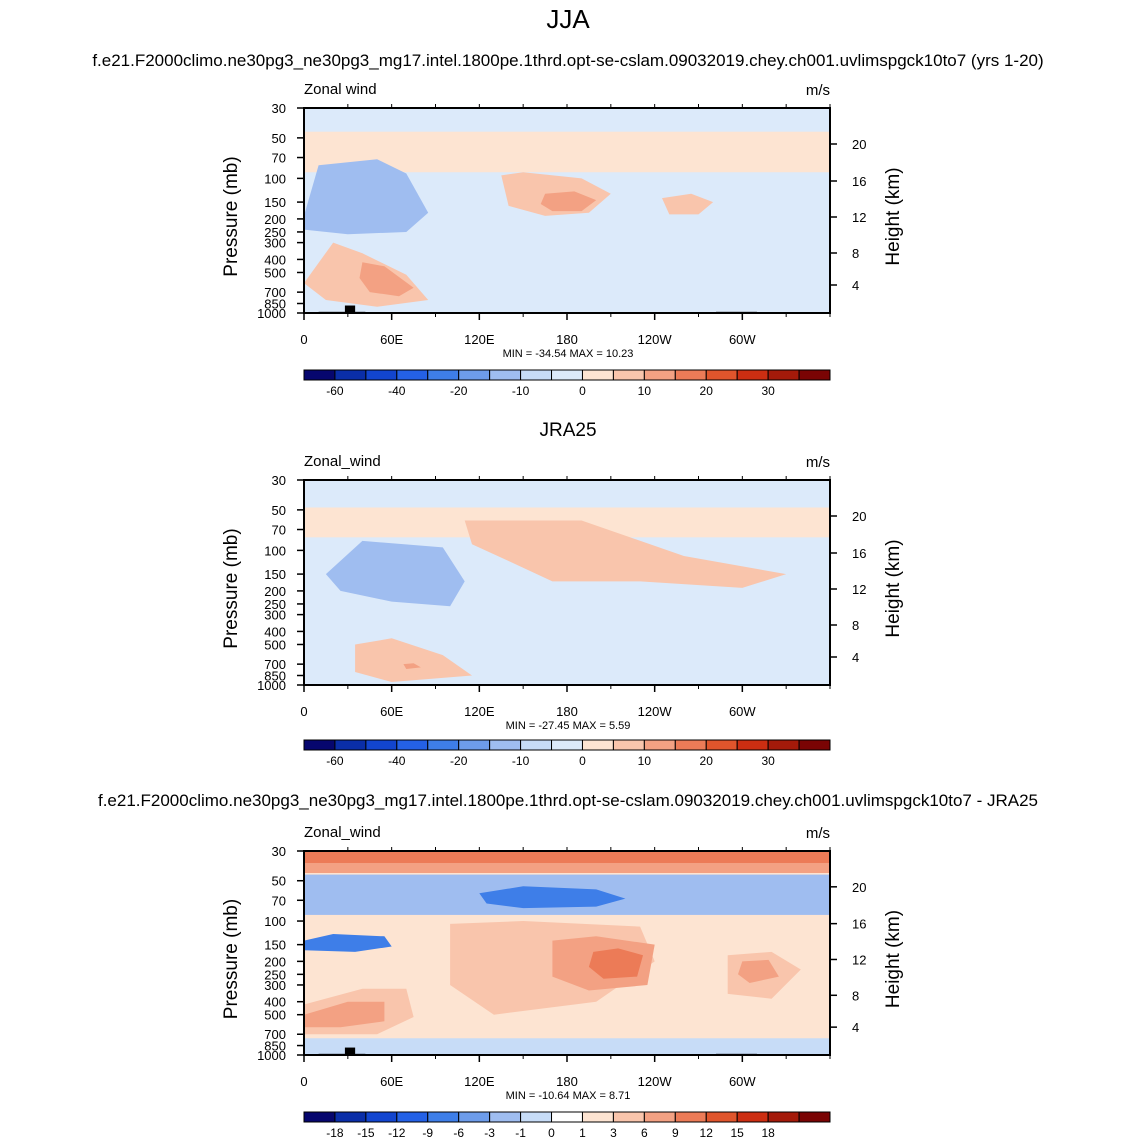  Describe the element at coordinates (479, 339) in the screenshot. I see `x-tick-label: 120E` at that location.